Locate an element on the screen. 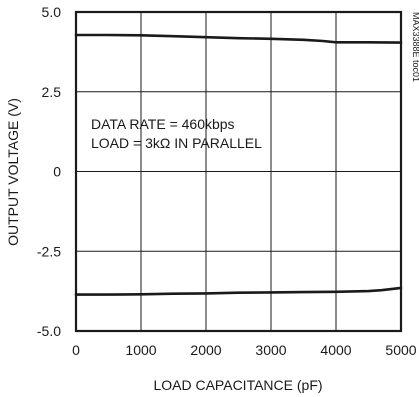 The height and width of the screenshot is (397, 419). x-axis-label: LOAD CAPACITANCE (pF) is located at coordinates (237, 385).